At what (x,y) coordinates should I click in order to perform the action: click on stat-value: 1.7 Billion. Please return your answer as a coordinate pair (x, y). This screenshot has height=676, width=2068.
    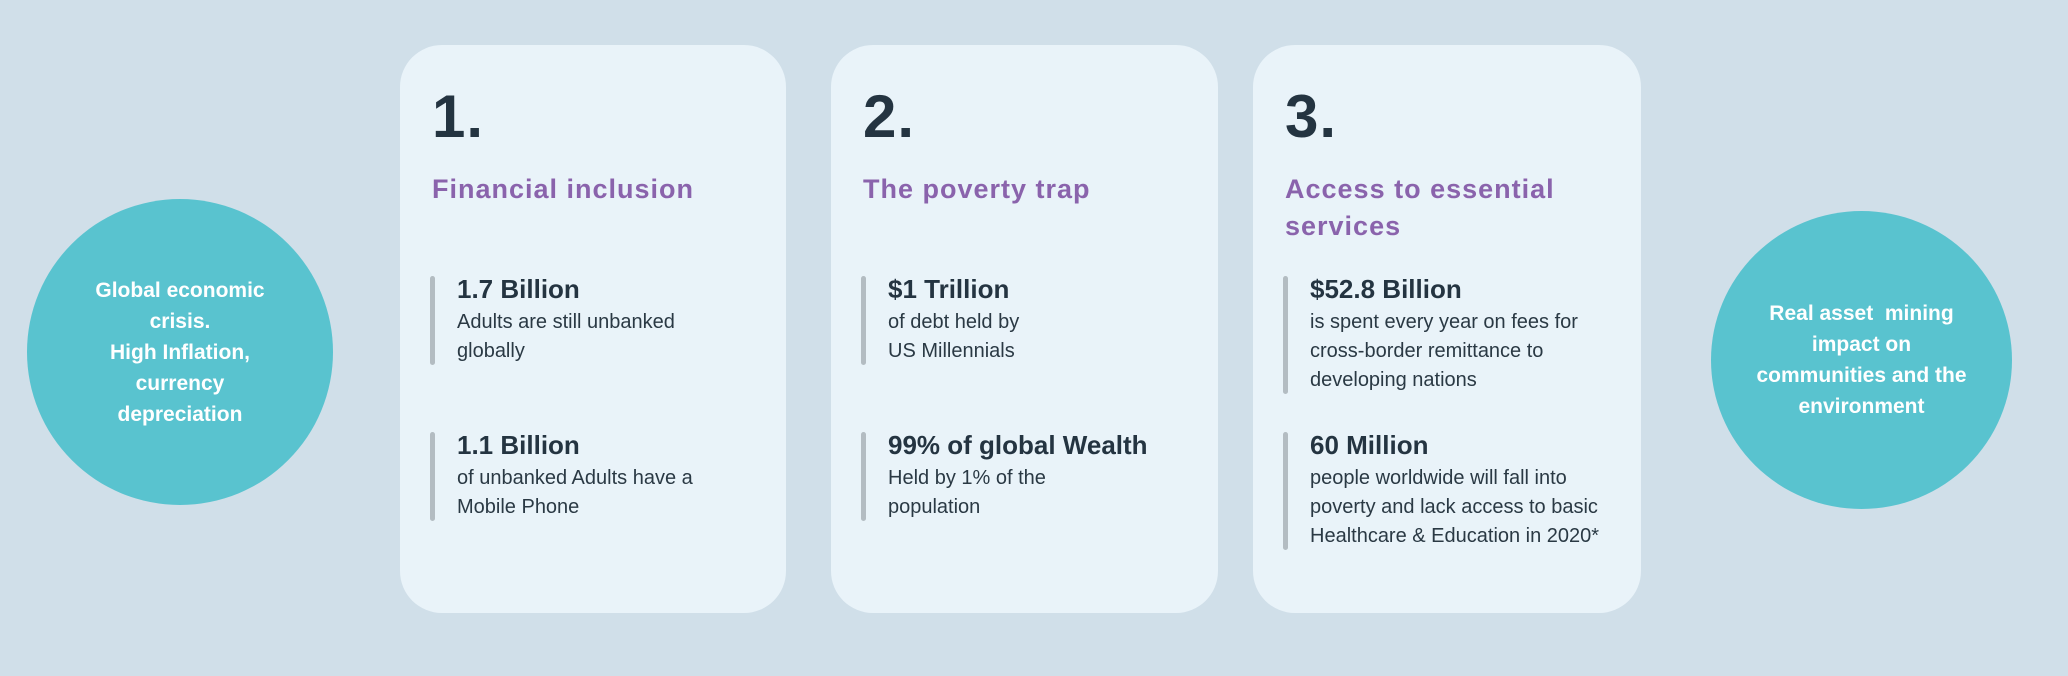
    Looking at the image, I should click on (518, 289).